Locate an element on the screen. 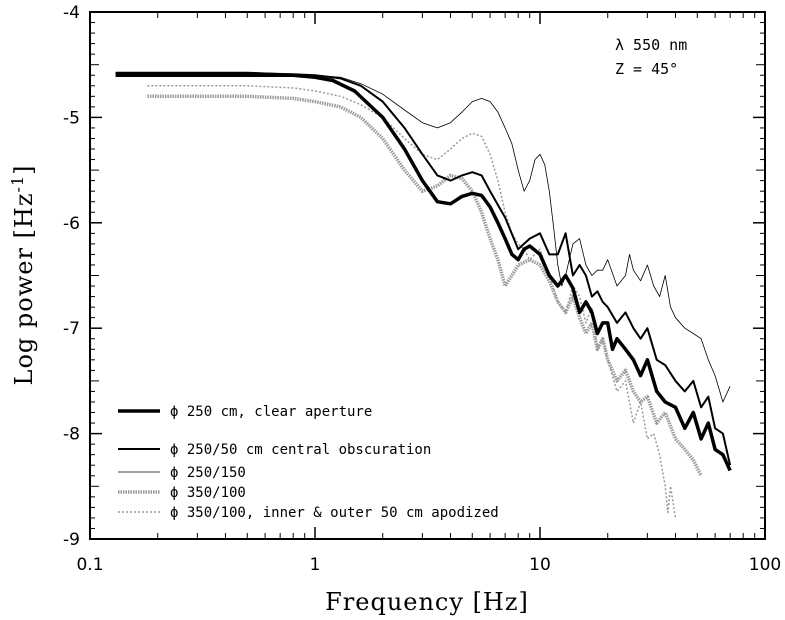  y-axis-title-exponent: -1 is located at coordinates (17, 184).